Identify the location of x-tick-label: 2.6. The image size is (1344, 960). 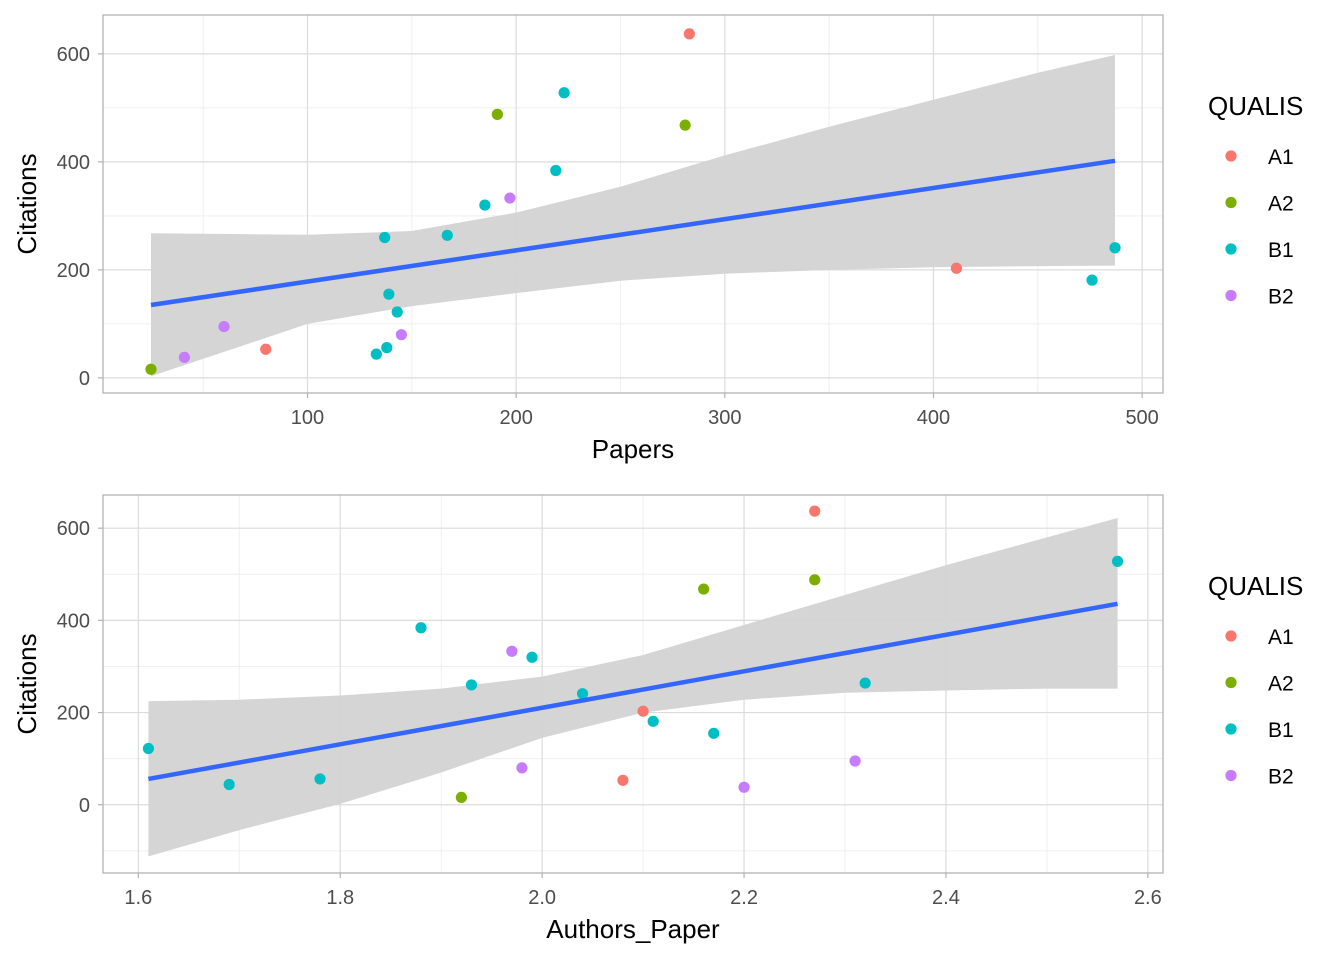
(1148, 898).